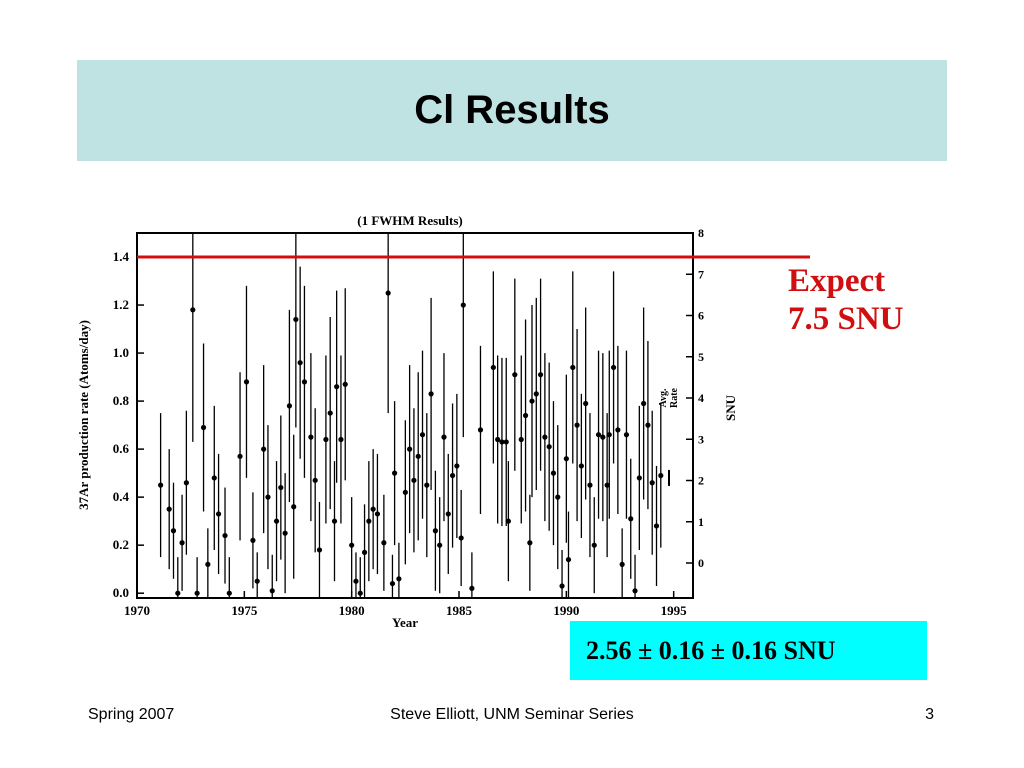  I want to click on expect-line-2: 7.5 SNU, so click(846, 319).